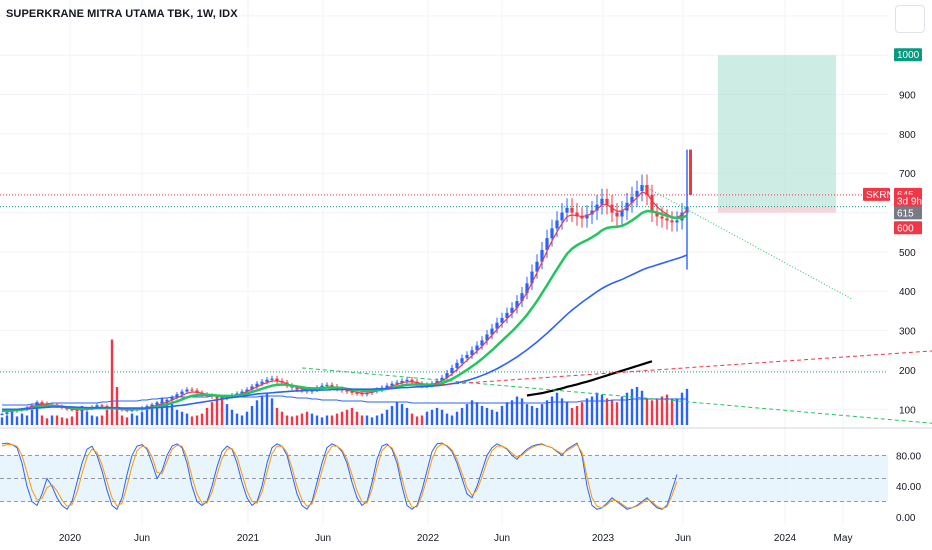  Describe the element at coordinates (907, 253) in the screenshot. I see `price-tick-label: 500` at that location.